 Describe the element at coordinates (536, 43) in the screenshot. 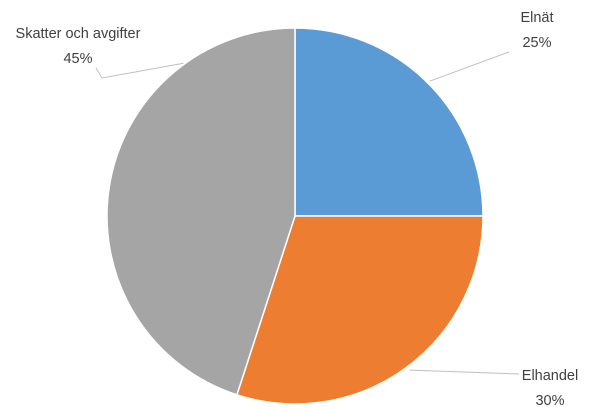

I see `data-label-value: 25%` at that location.